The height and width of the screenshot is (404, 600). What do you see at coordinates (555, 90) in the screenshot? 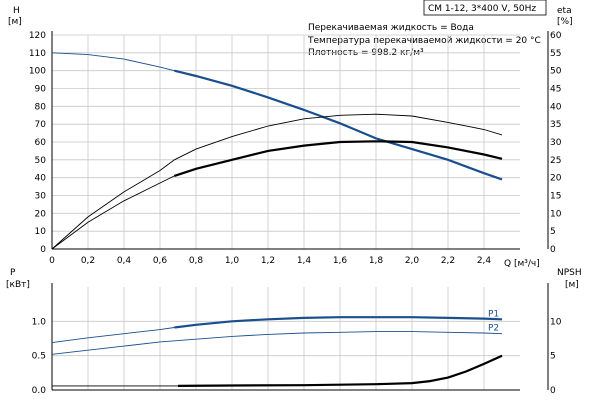
I see `top-right-tick-label: 45` at bounding box center [555, 90].